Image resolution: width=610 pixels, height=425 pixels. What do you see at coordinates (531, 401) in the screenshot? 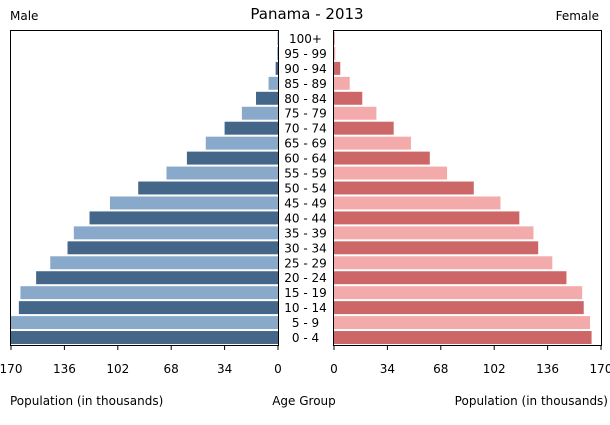
I see `female-x-axis-title: Population (in thousands)` at bounding box center [531, 401].